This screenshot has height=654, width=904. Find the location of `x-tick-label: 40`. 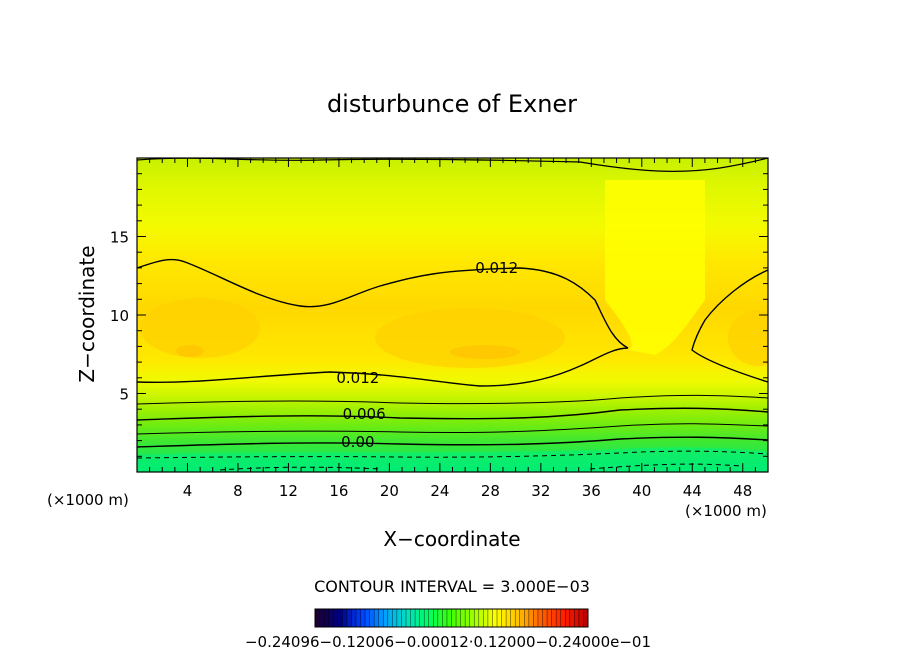

x-tick-label: 40 is located at coordinates (641, 491).